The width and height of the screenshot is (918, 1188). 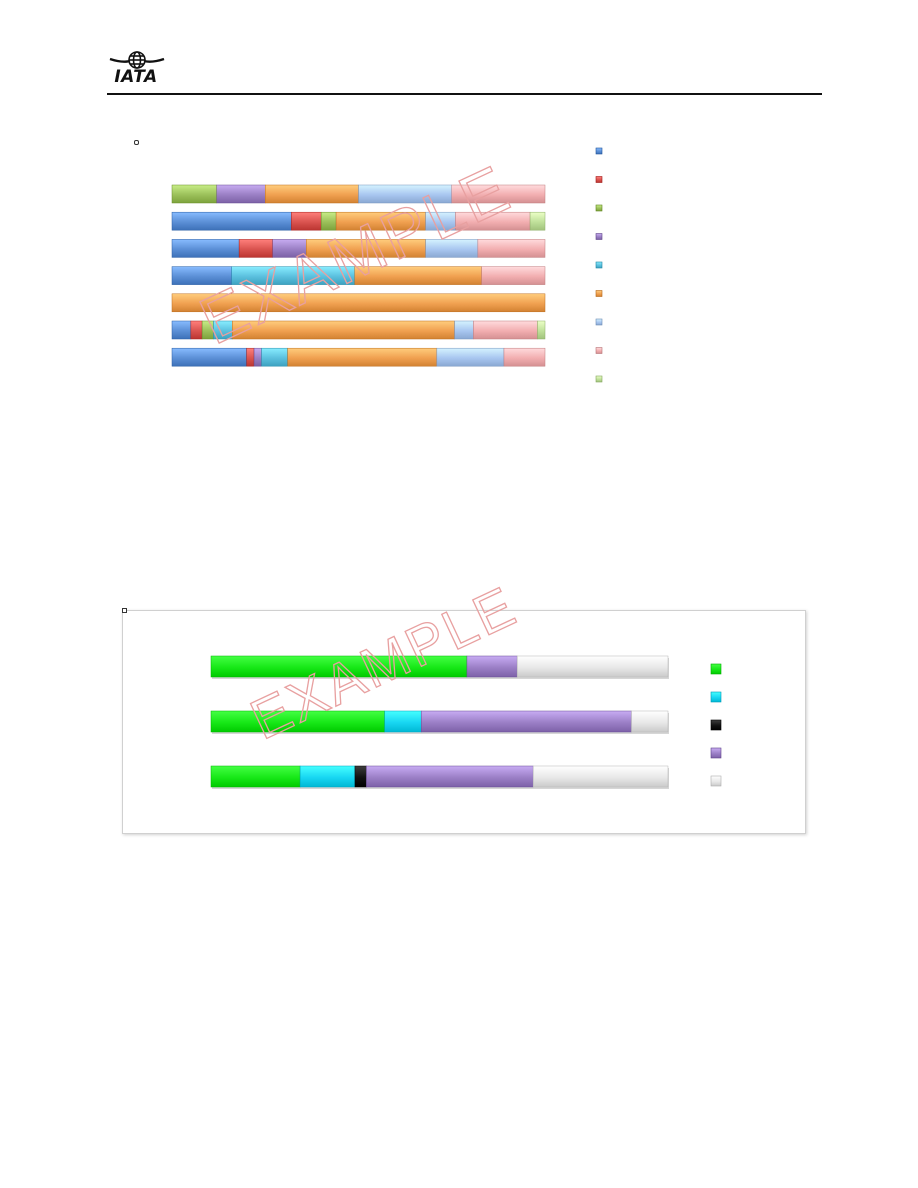 I want to click on c1-bar-r6-s3, so click(x=257, y=357).